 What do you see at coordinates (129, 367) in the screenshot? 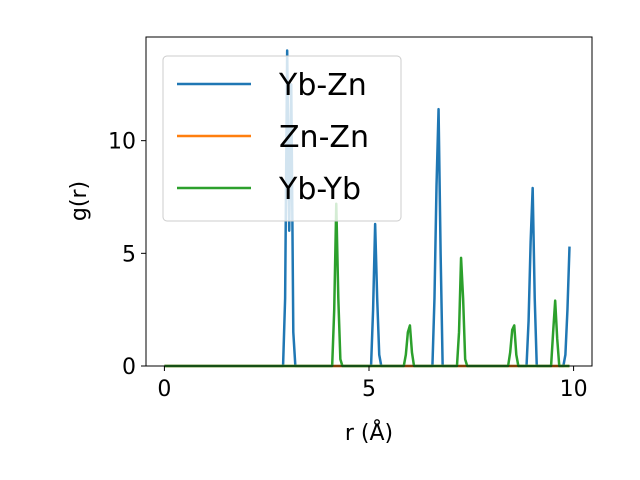
I see `y-tick-label: 0` at bounding box center [129, 367].